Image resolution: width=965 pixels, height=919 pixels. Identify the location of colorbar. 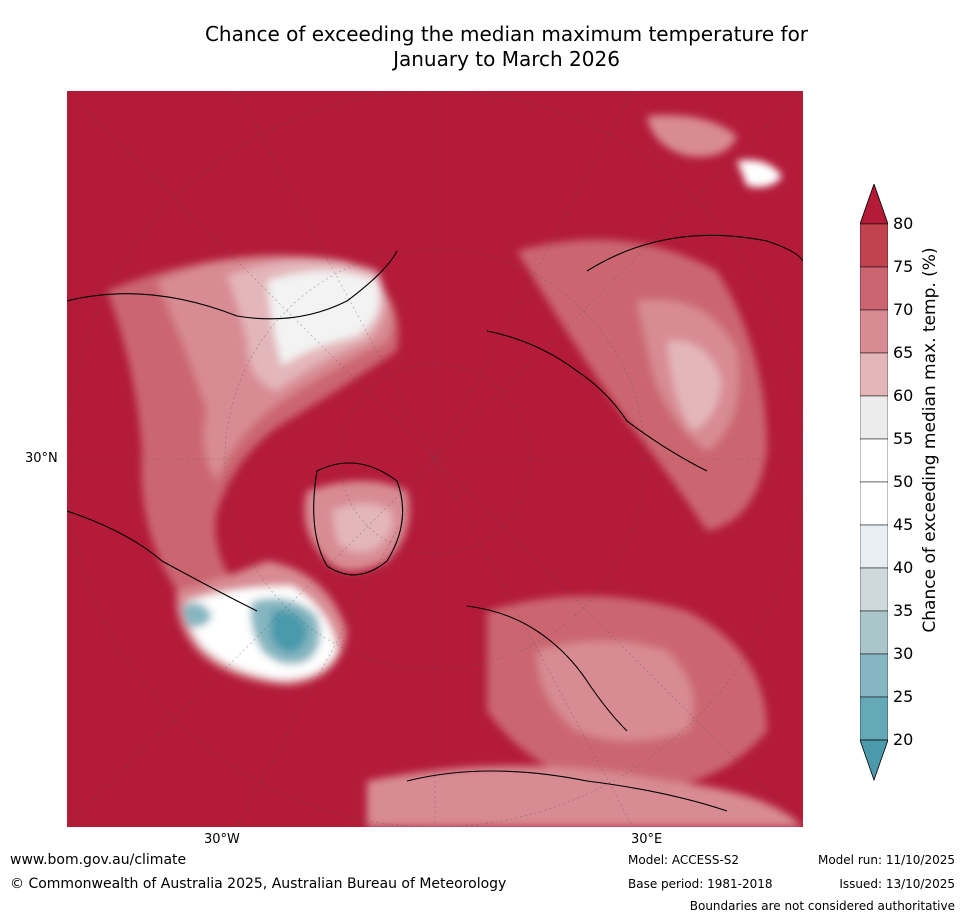
(874, 482).